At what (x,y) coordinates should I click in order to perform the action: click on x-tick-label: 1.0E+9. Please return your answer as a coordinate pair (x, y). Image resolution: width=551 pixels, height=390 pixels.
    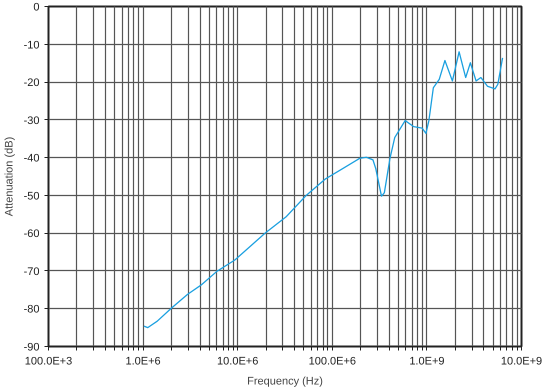
    Looking at the image, I should click on (426, 362).